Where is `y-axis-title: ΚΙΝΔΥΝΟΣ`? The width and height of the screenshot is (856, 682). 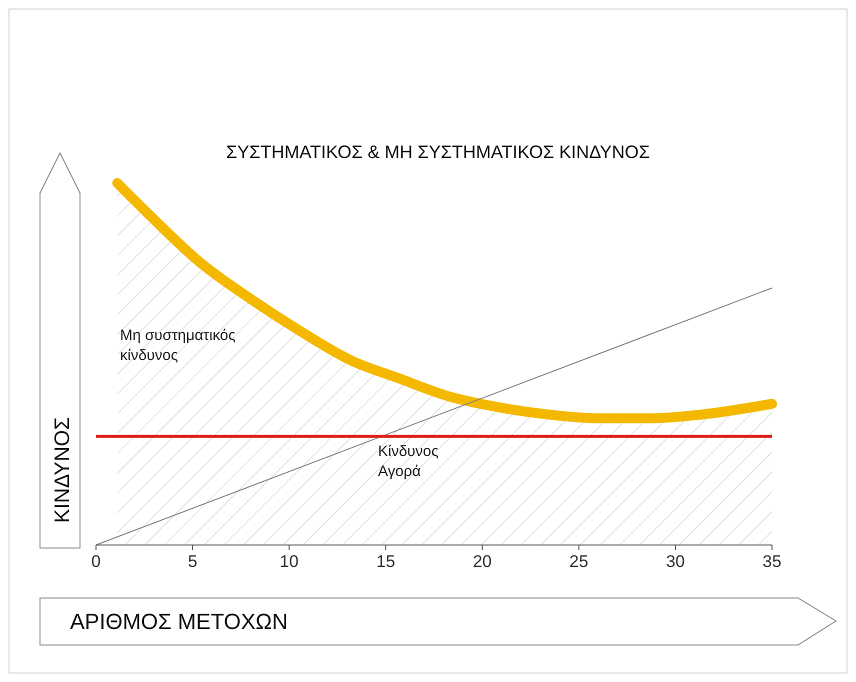 y-axis-title: ΚΙΝΔΥΝΟΣ is located at coordinates (62, 470).